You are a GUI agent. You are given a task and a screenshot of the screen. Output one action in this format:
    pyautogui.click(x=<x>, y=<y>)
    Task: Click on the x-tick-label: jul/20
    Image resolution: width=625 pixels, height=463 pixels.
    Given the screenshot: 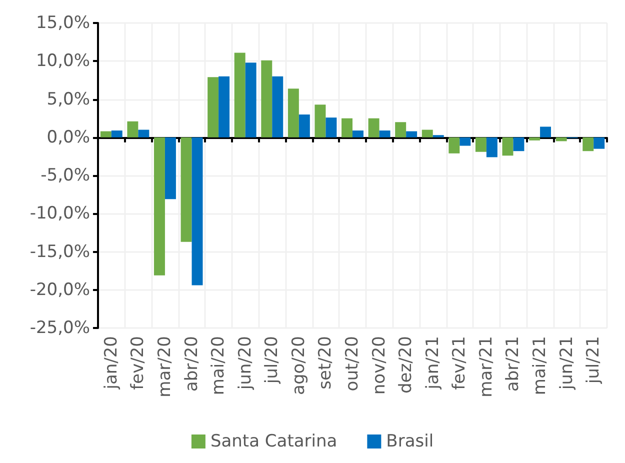 What is the action you would take?
    pyautogui.click(x=272, y=360)
    